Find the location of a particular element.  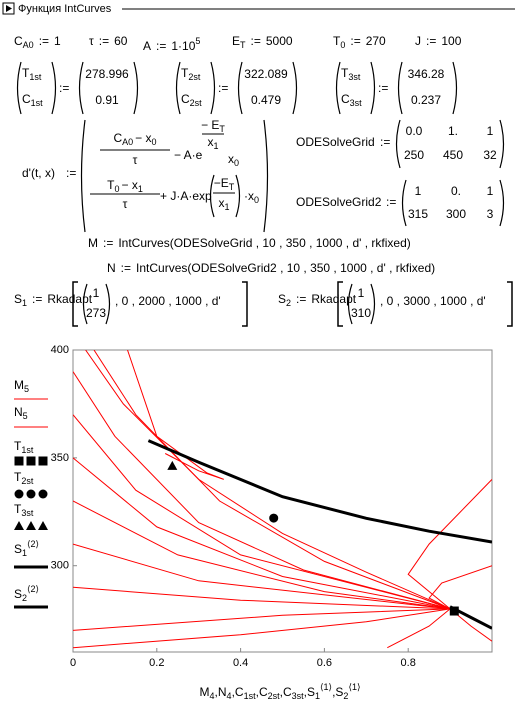

y-tick-label: 300 is located at coordinates (60, 566).